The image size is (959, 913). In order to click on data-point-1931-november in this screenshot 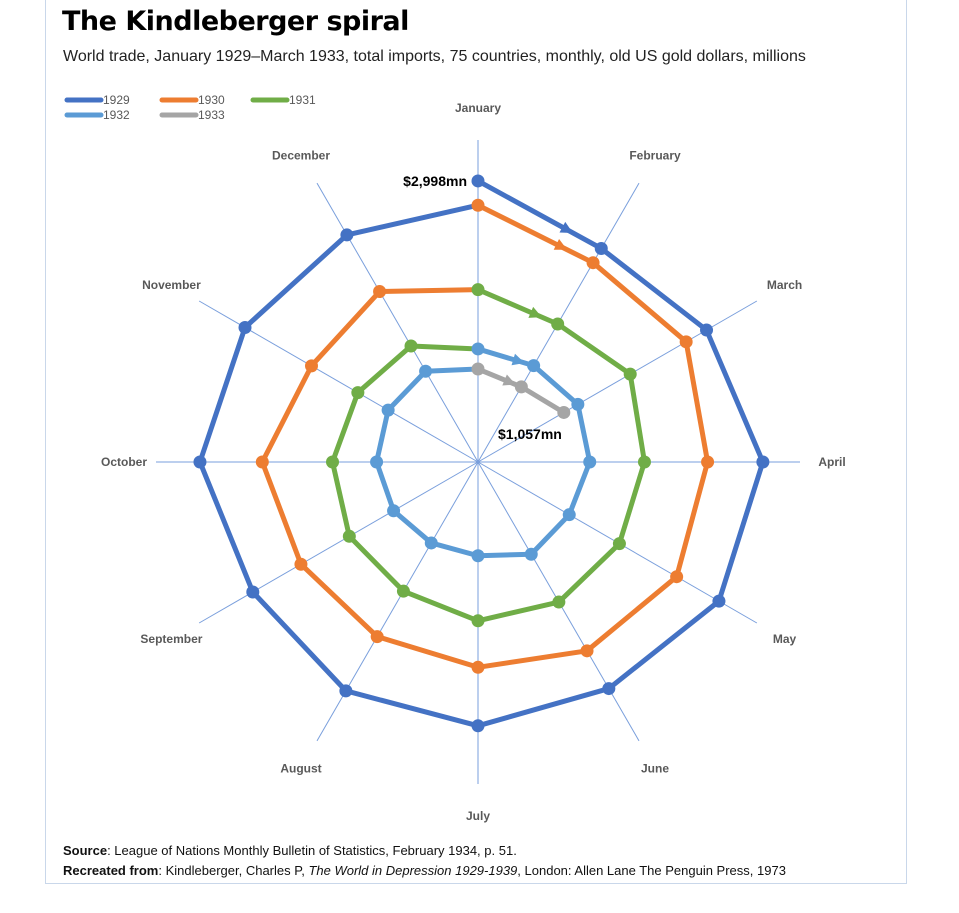, I will do `click(358, 393)`.